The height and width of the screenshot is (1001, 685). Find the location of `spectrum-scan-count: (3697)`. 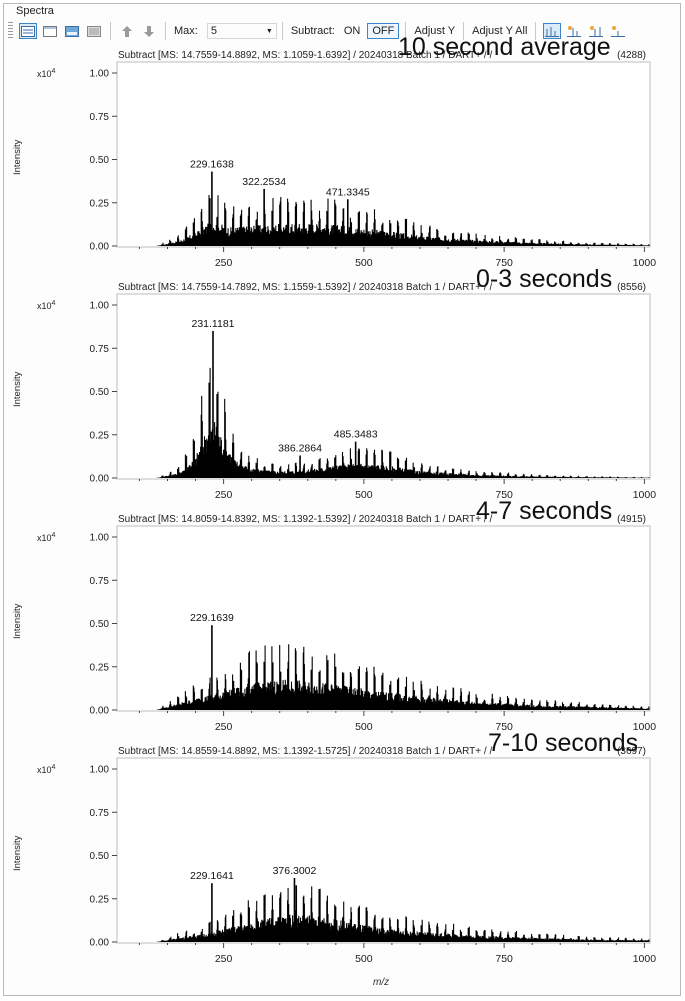

spectrum-scan-count: (3697) is located at coordinates (631, 751).